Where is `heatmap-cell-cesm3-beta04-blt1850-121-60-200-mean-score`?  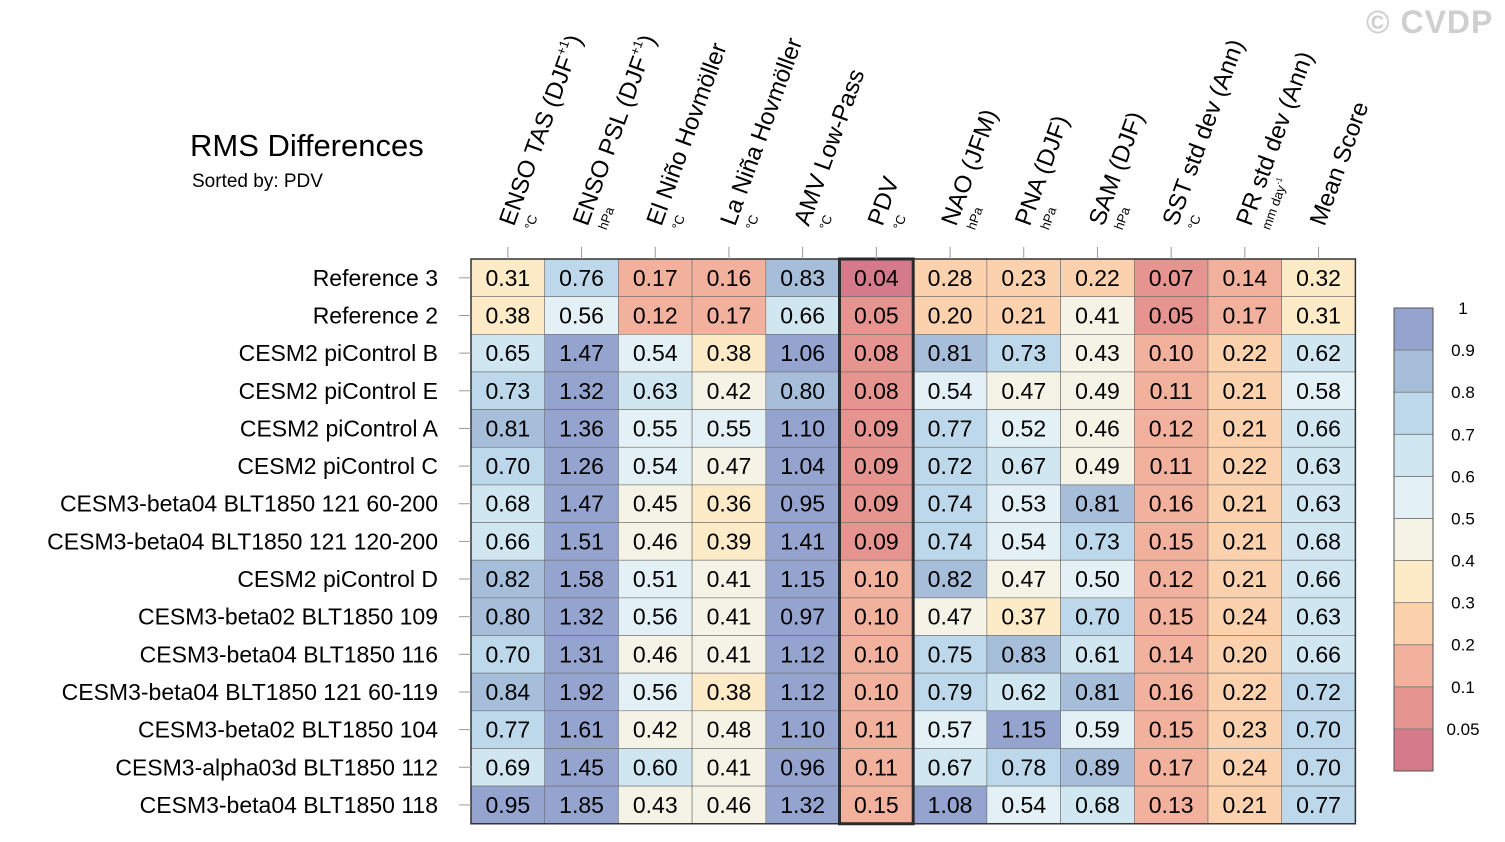 heatmap-cell-cesm3-beta04-blt1850-121-60-200-mean-score is located at coordinates (1318, 503).